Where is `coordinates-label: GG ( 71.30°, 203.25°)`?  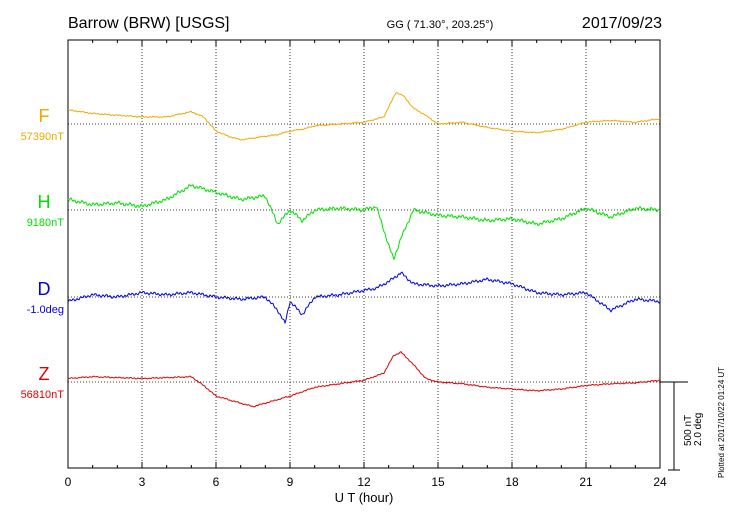
coordinates-label: GG ( 71.30°, 203.25°) is located at coordinates (440, 25).